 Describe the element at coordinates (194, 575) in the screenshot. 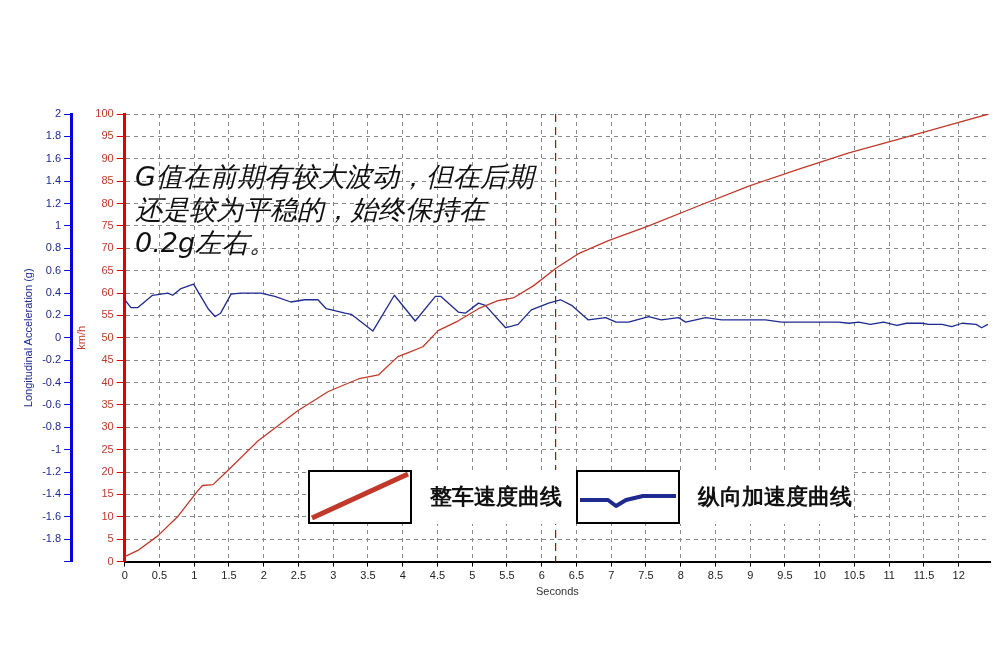

I see `x-tick-label: 1` at that location.